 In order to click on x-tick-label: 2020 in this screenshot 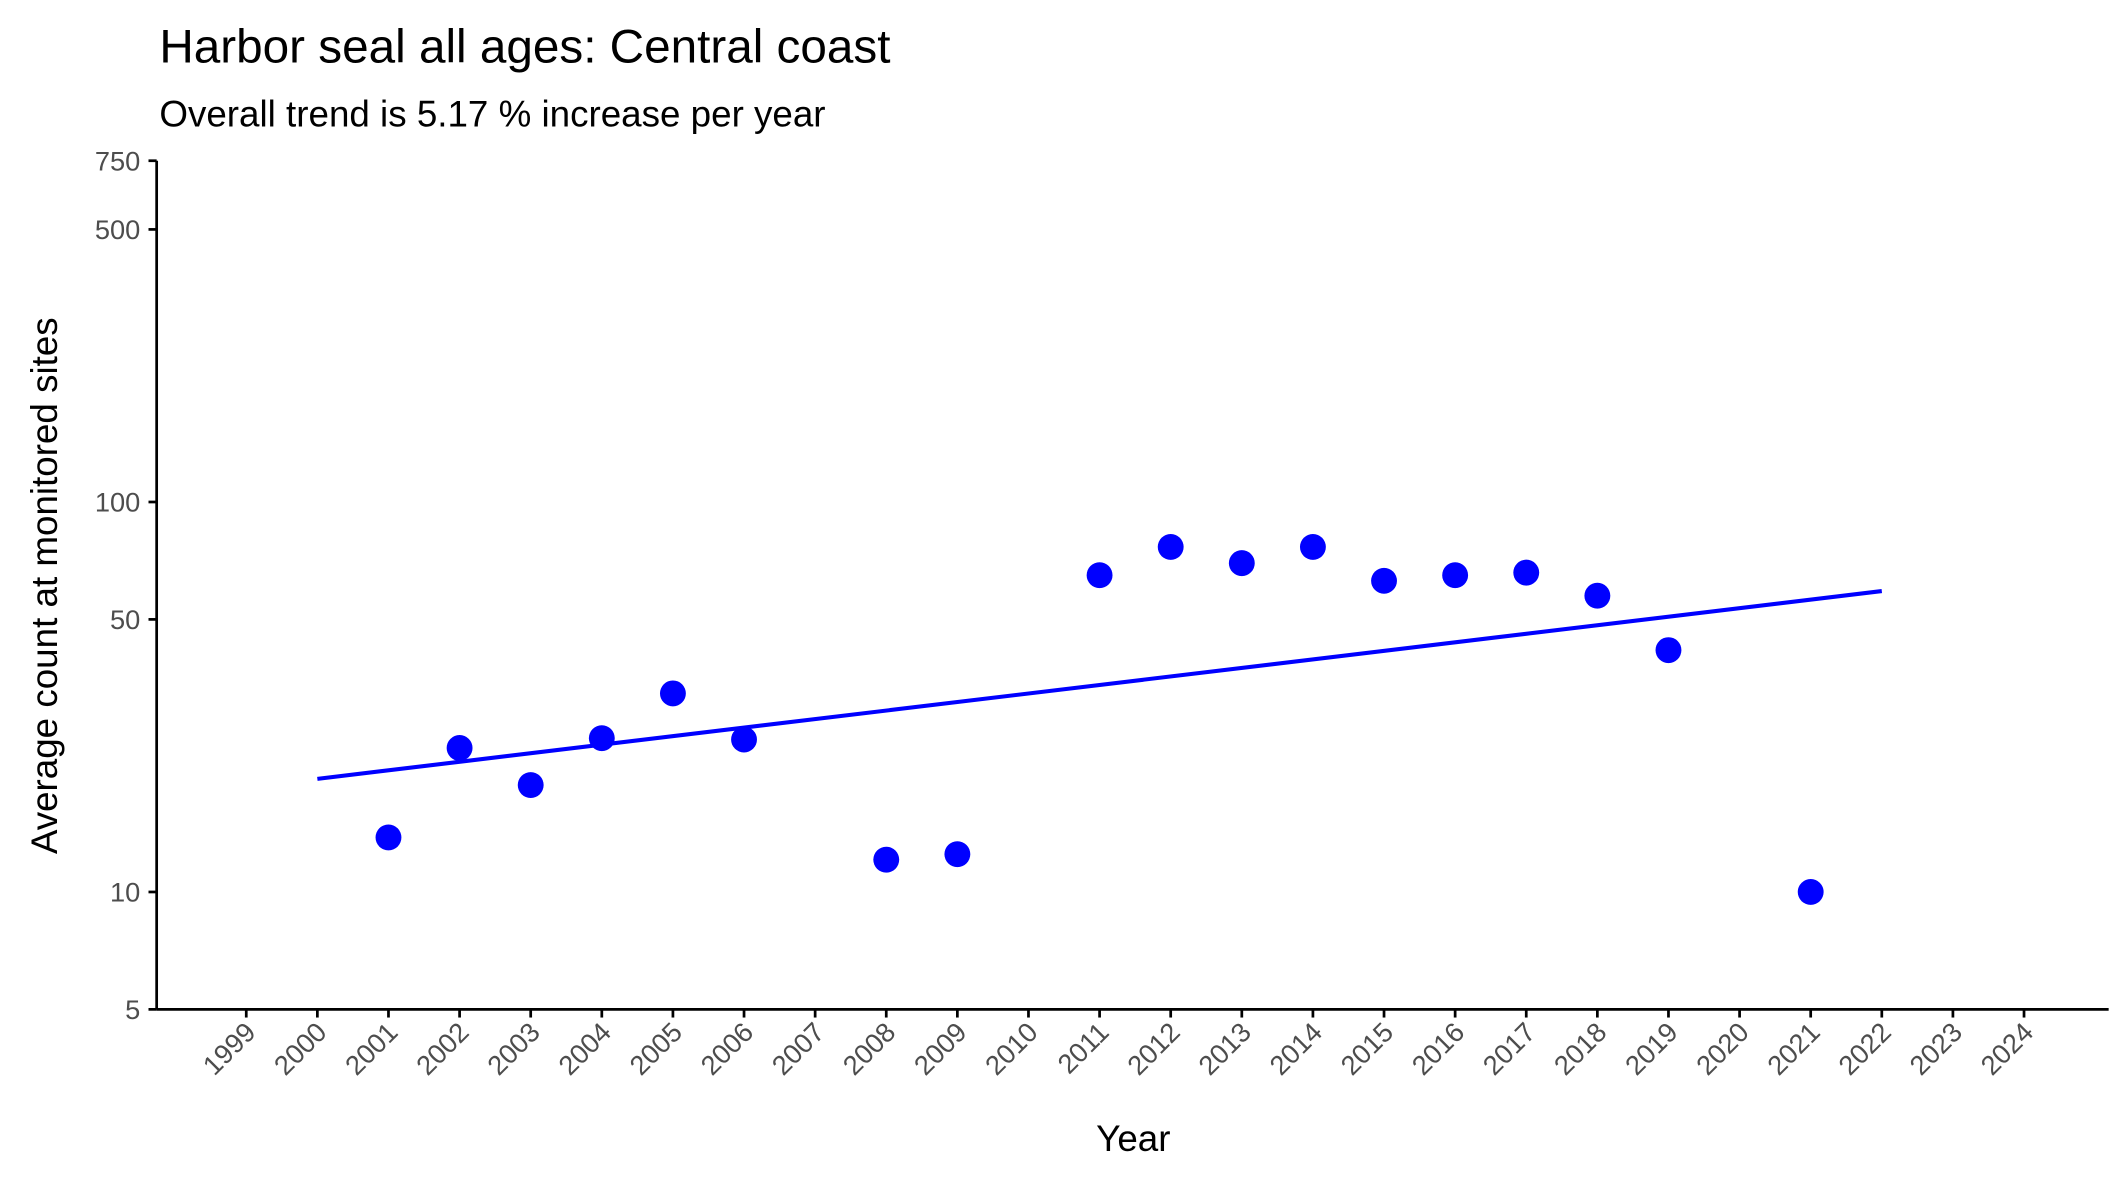, I will do `click(1722, 1048)`.